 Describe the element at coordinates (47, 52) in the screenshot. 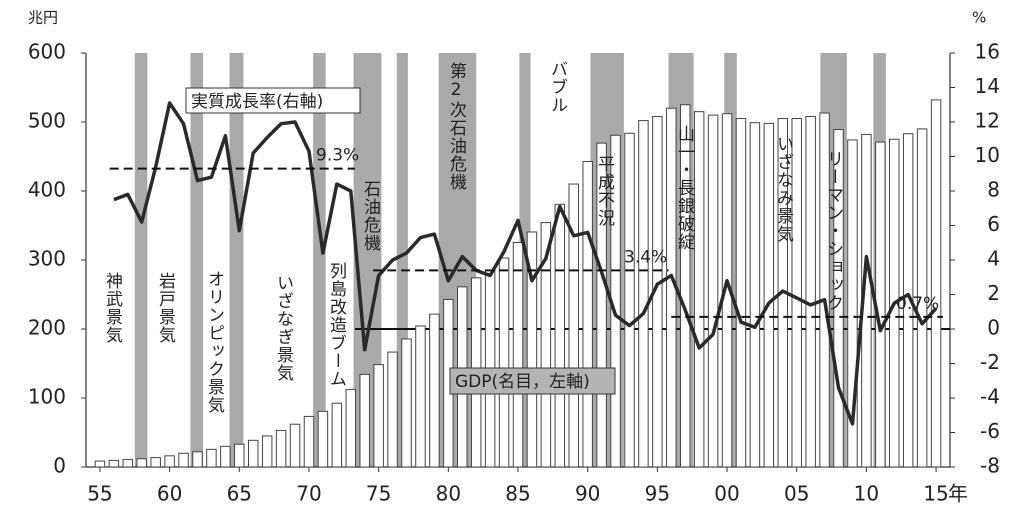

I see `y-tick-label: 600` at that location.